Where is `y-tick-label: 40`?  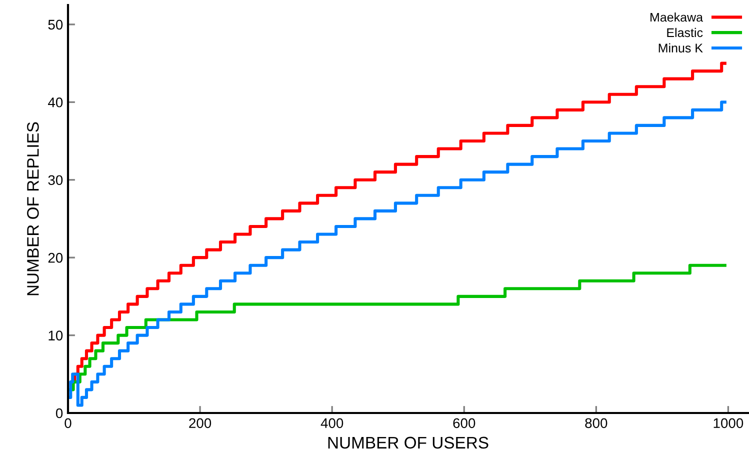
y-tick-label: 40 is located at coordinates (55, 102).